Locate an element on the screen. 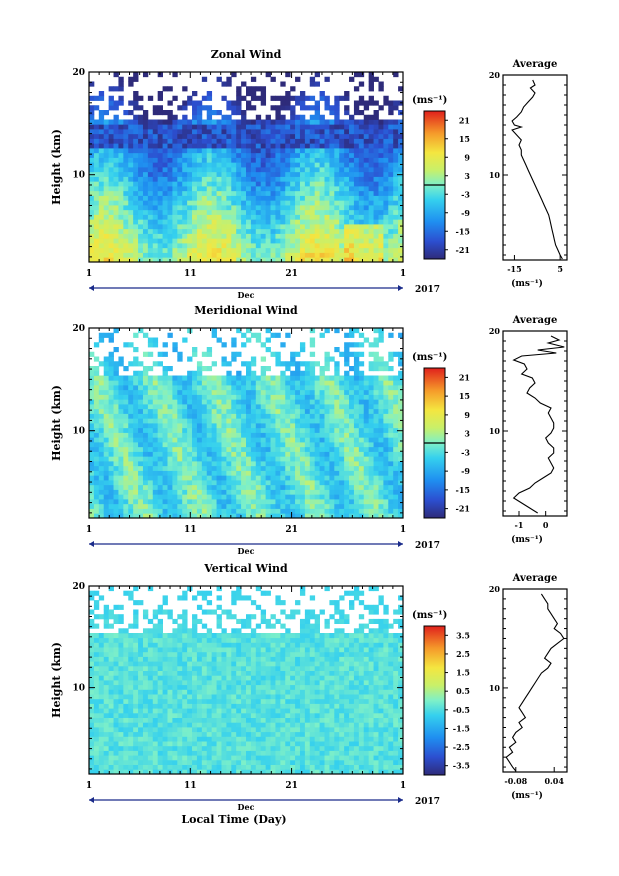 This screenshot has height=876, width=619. colorbar-tick-label: -3.5 is located at coordinates (461, 766).